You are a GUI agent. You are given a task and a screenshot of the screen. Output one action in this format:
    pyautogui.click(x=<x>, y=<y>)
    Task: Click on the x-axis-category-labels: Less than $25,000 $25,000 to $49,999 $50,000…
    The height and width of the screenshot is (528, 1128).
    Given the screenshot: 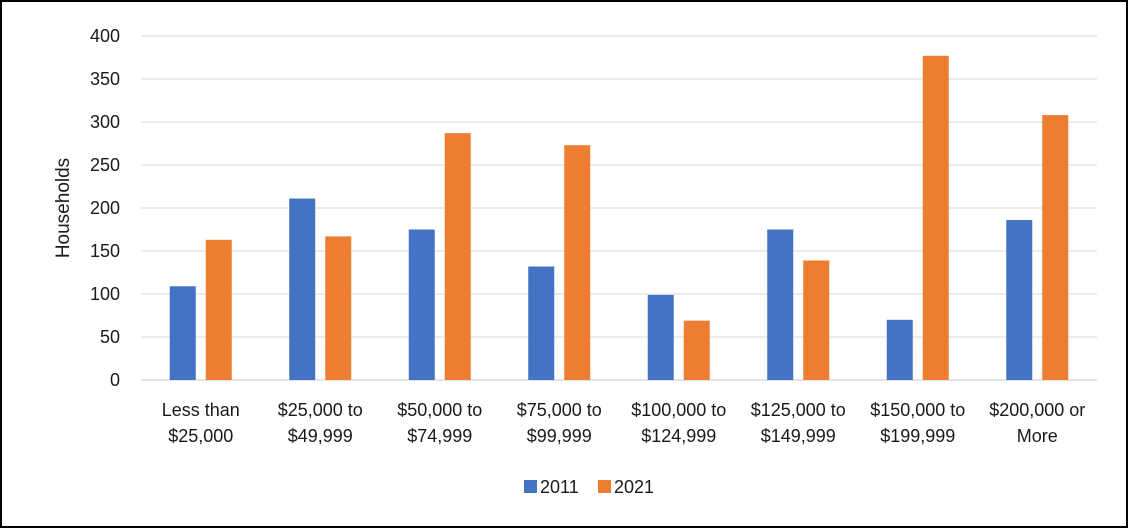 What is the action you would take?
    pyautogui.click(x=624, y=423)
    